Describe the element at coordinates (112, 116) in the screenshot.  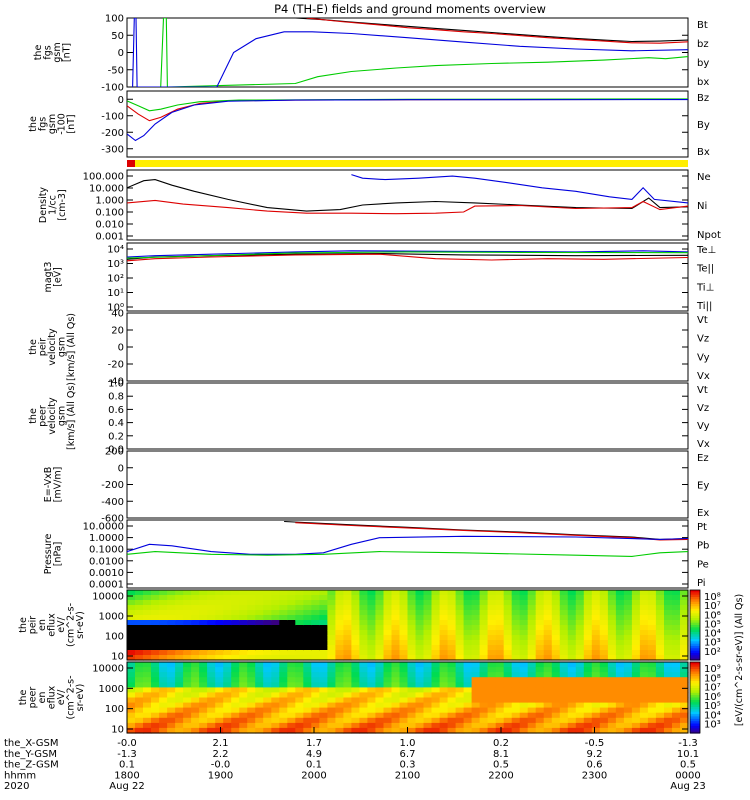
I see `y-tick-label: -100` at that location.